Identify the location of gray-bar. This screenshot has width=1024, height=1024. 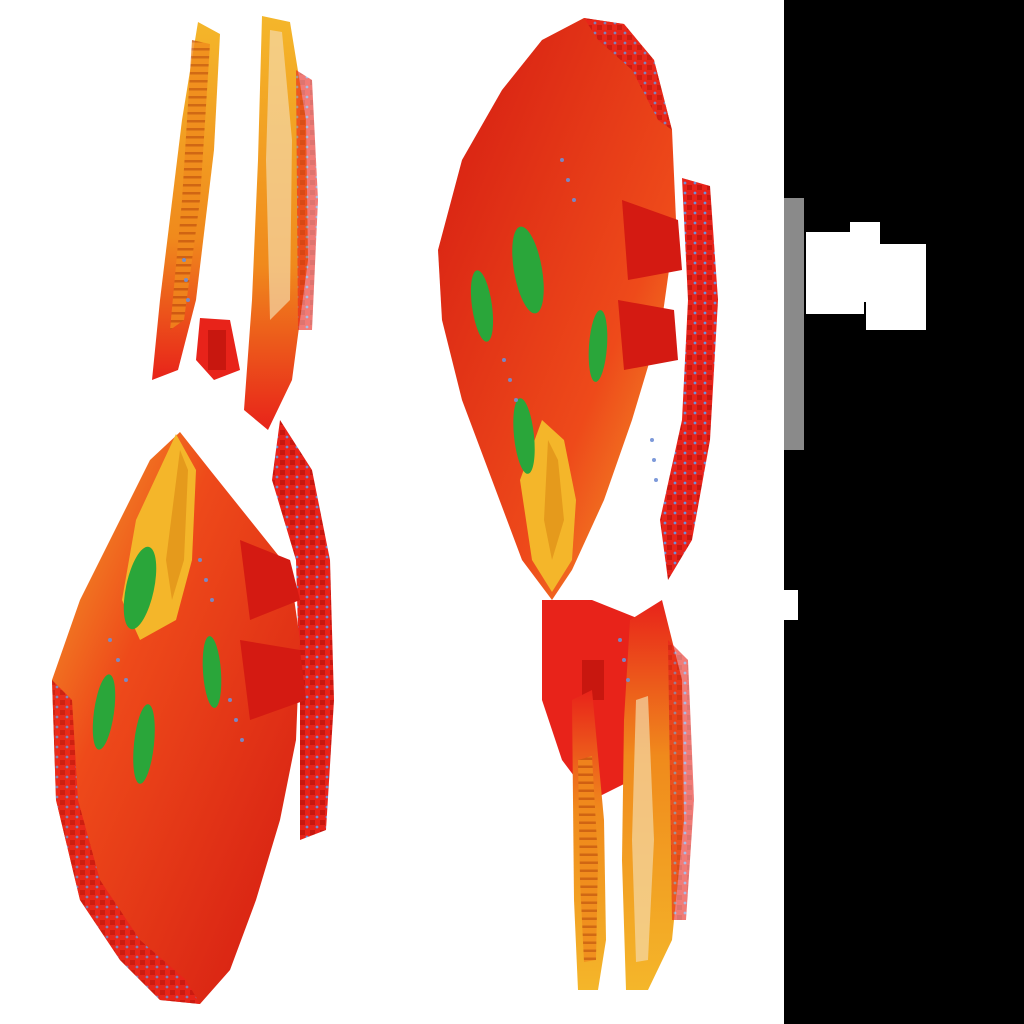
(794, 324).